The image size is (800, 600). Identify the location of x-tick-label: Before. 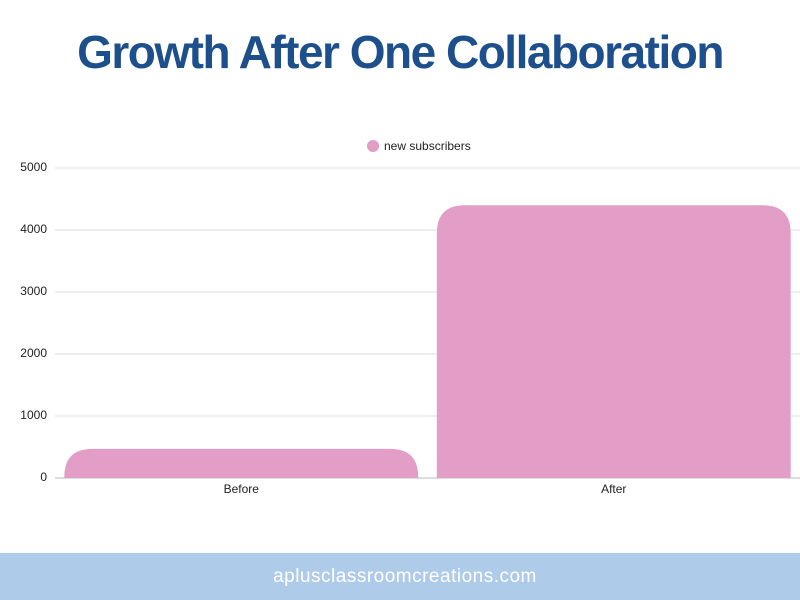
(242, 489).